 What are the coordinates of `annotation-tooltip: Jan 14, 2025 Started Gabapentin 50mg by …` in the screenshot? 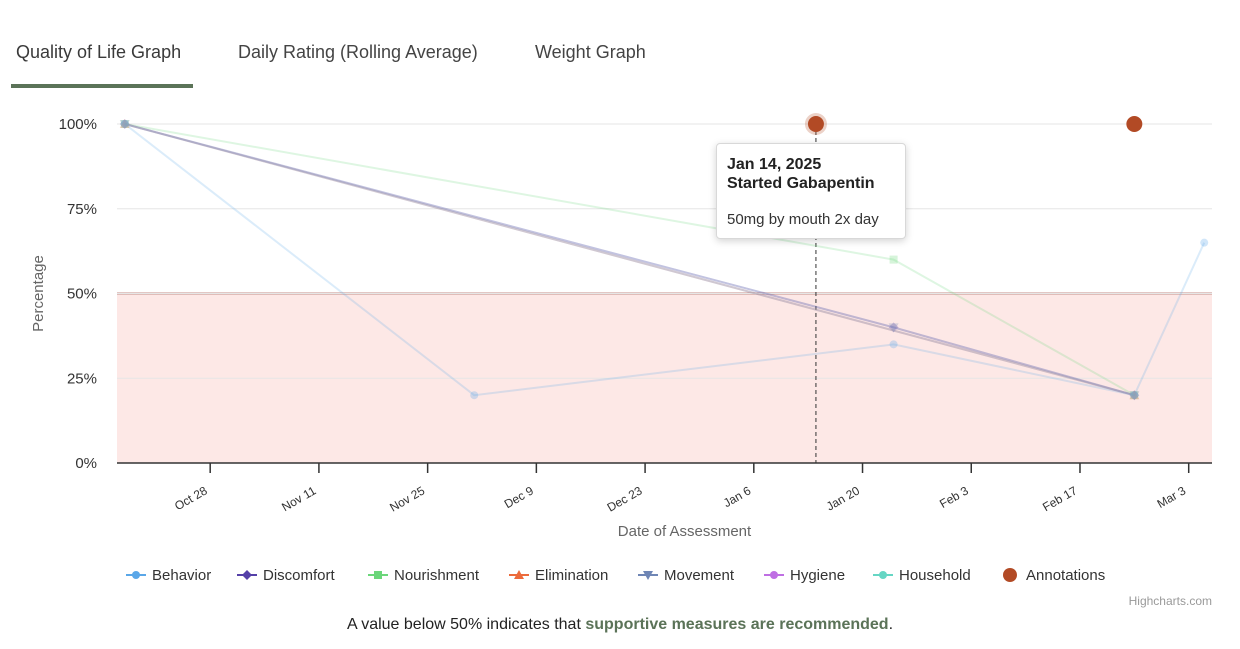 It's located at (811, 191).